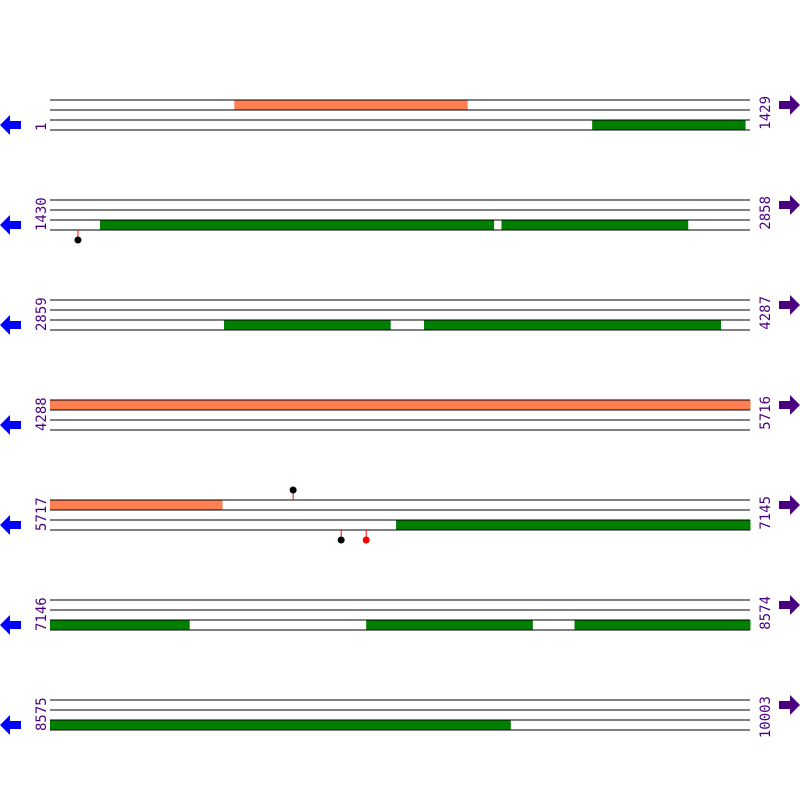 The width and height of the screenshot is (800, 800). I want to click on row-start-label: 7146, so click(42, 614).